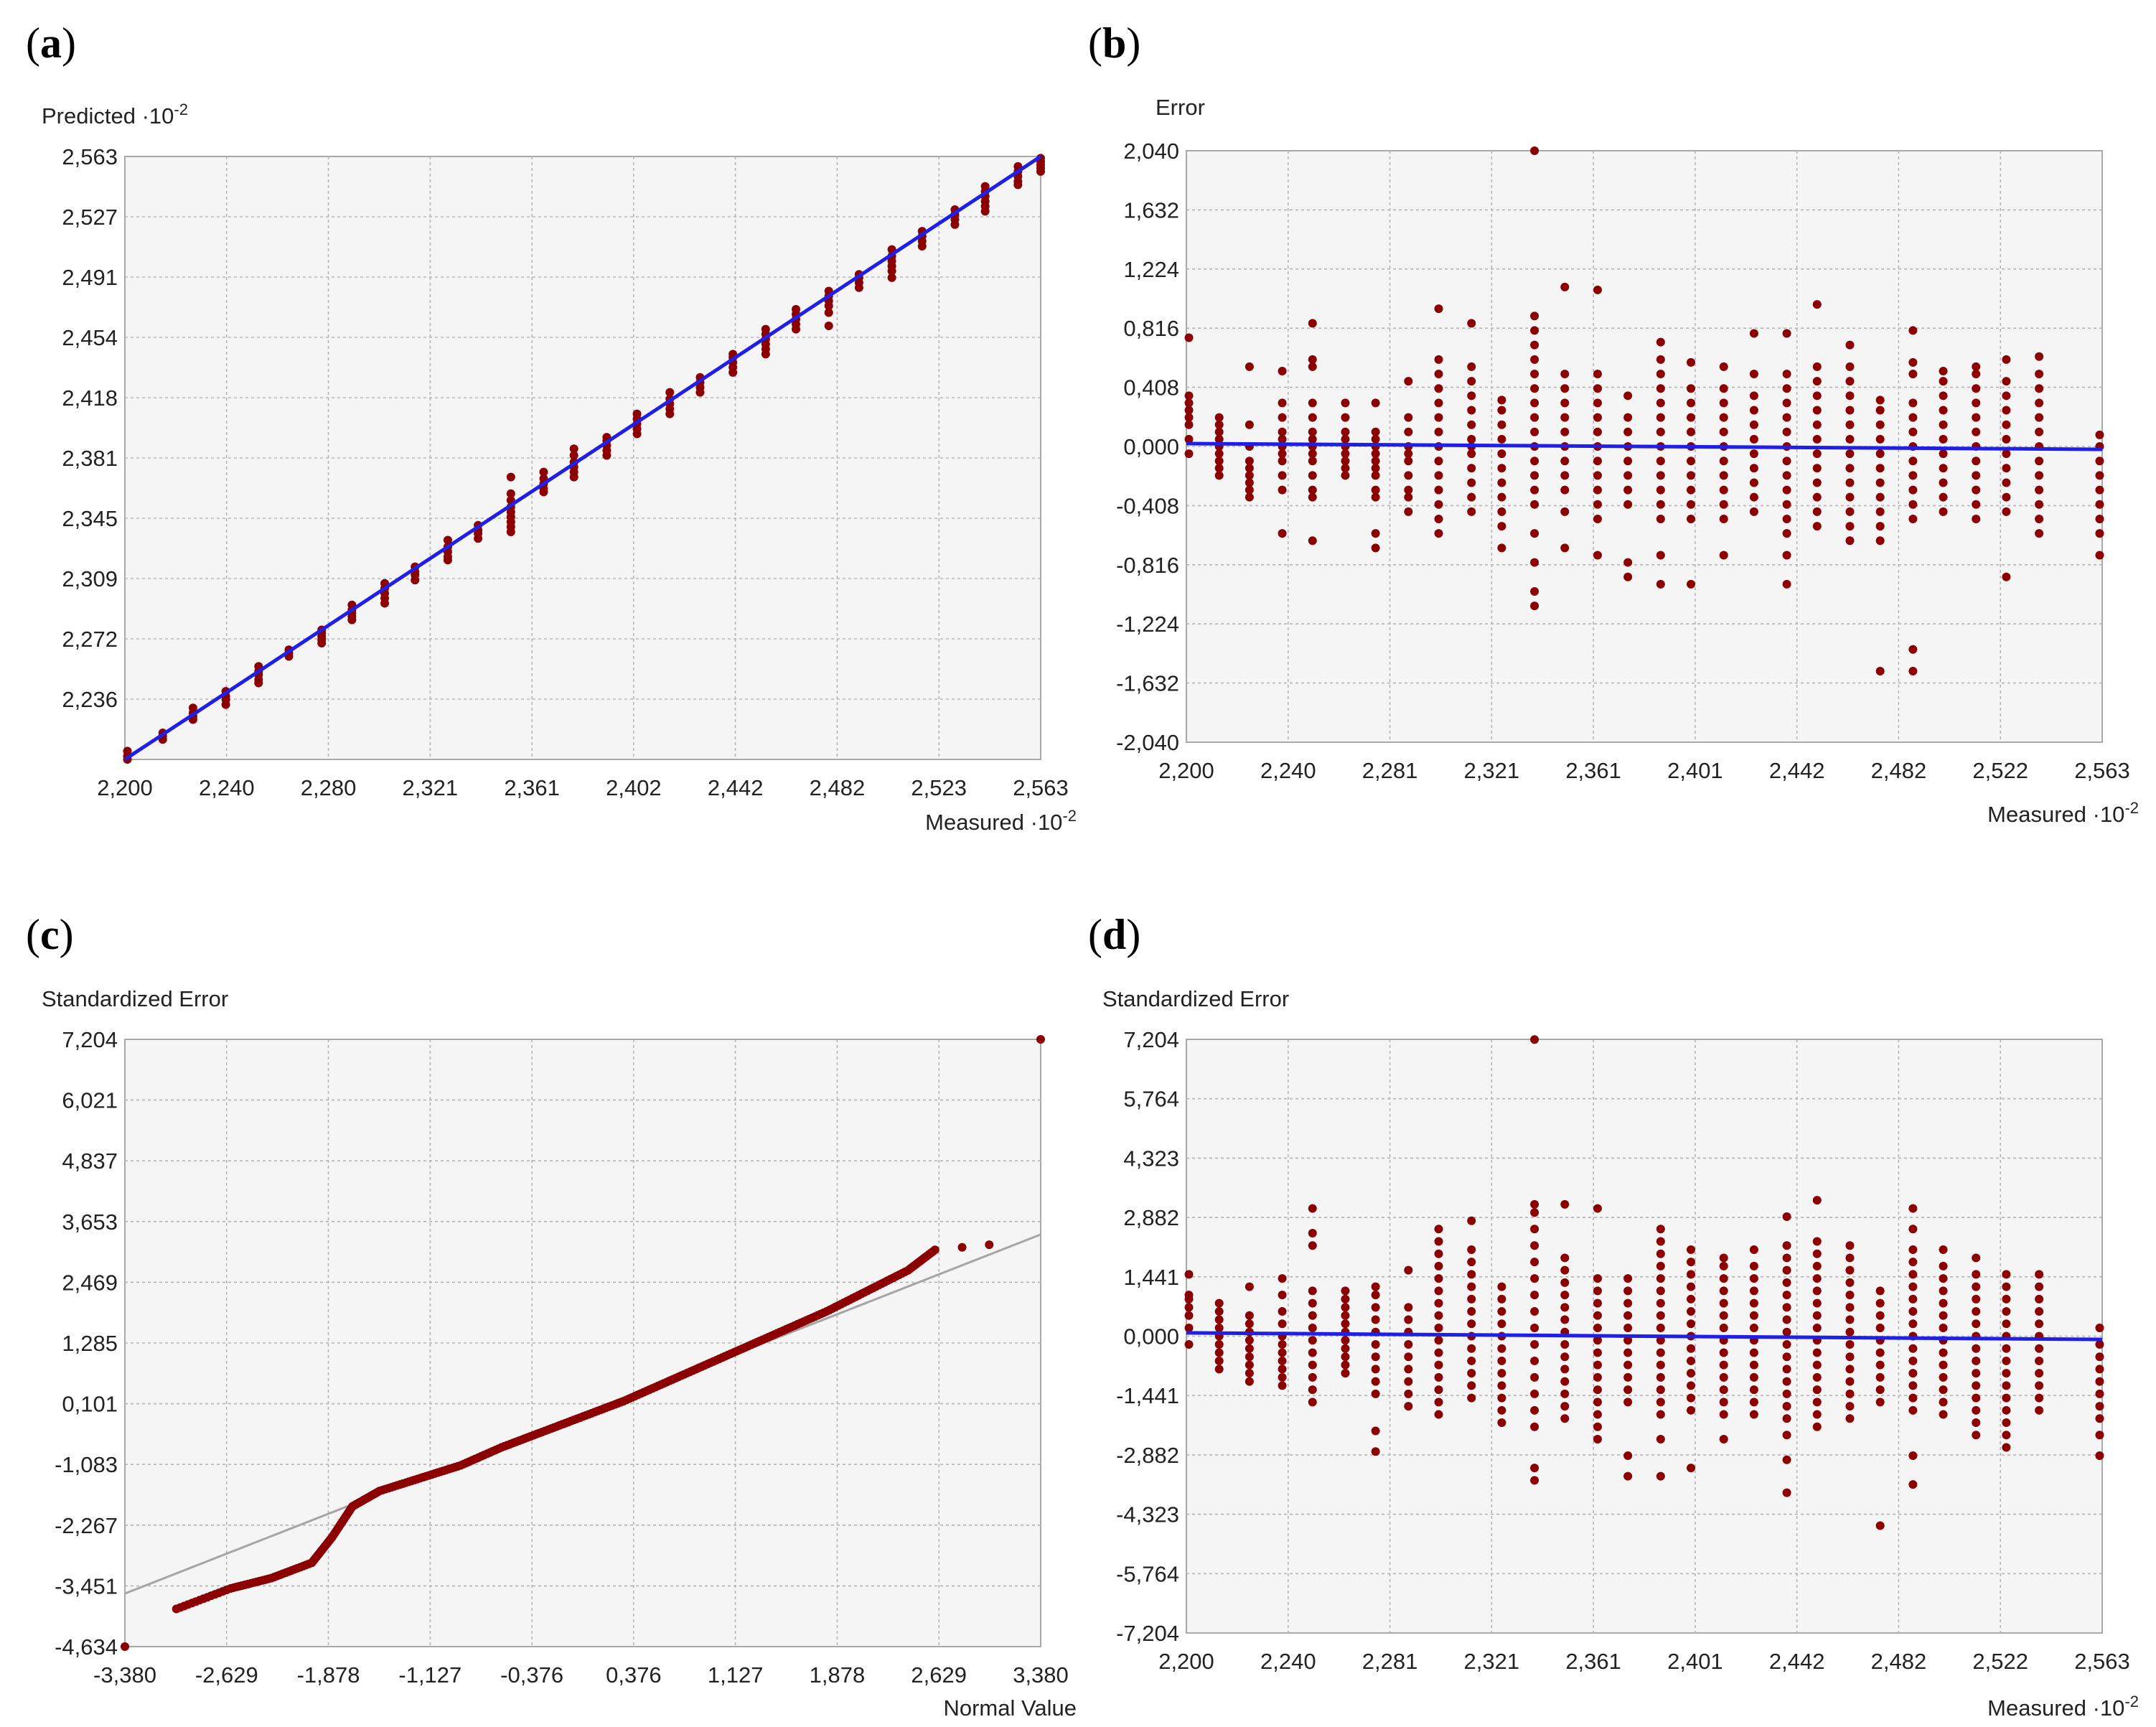 Image resolution: width=2156 pixels, height=1727 pixels. I want to click on panel-b-y-tick-label: 0,408, so click(1151, 388).